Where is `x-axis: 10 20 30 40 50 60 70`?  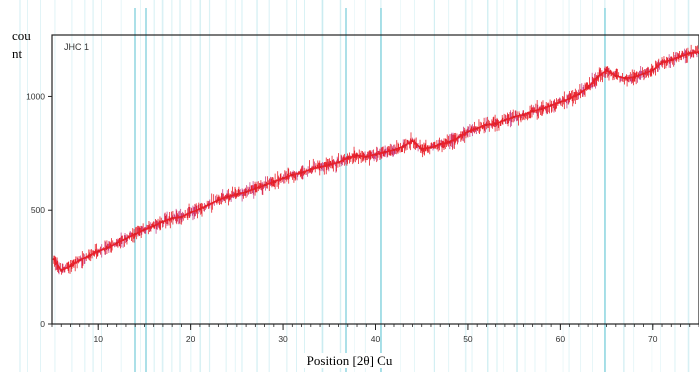 x-axis: 10 20 30 40 50 60 70 is located at coordinates (375, 334).